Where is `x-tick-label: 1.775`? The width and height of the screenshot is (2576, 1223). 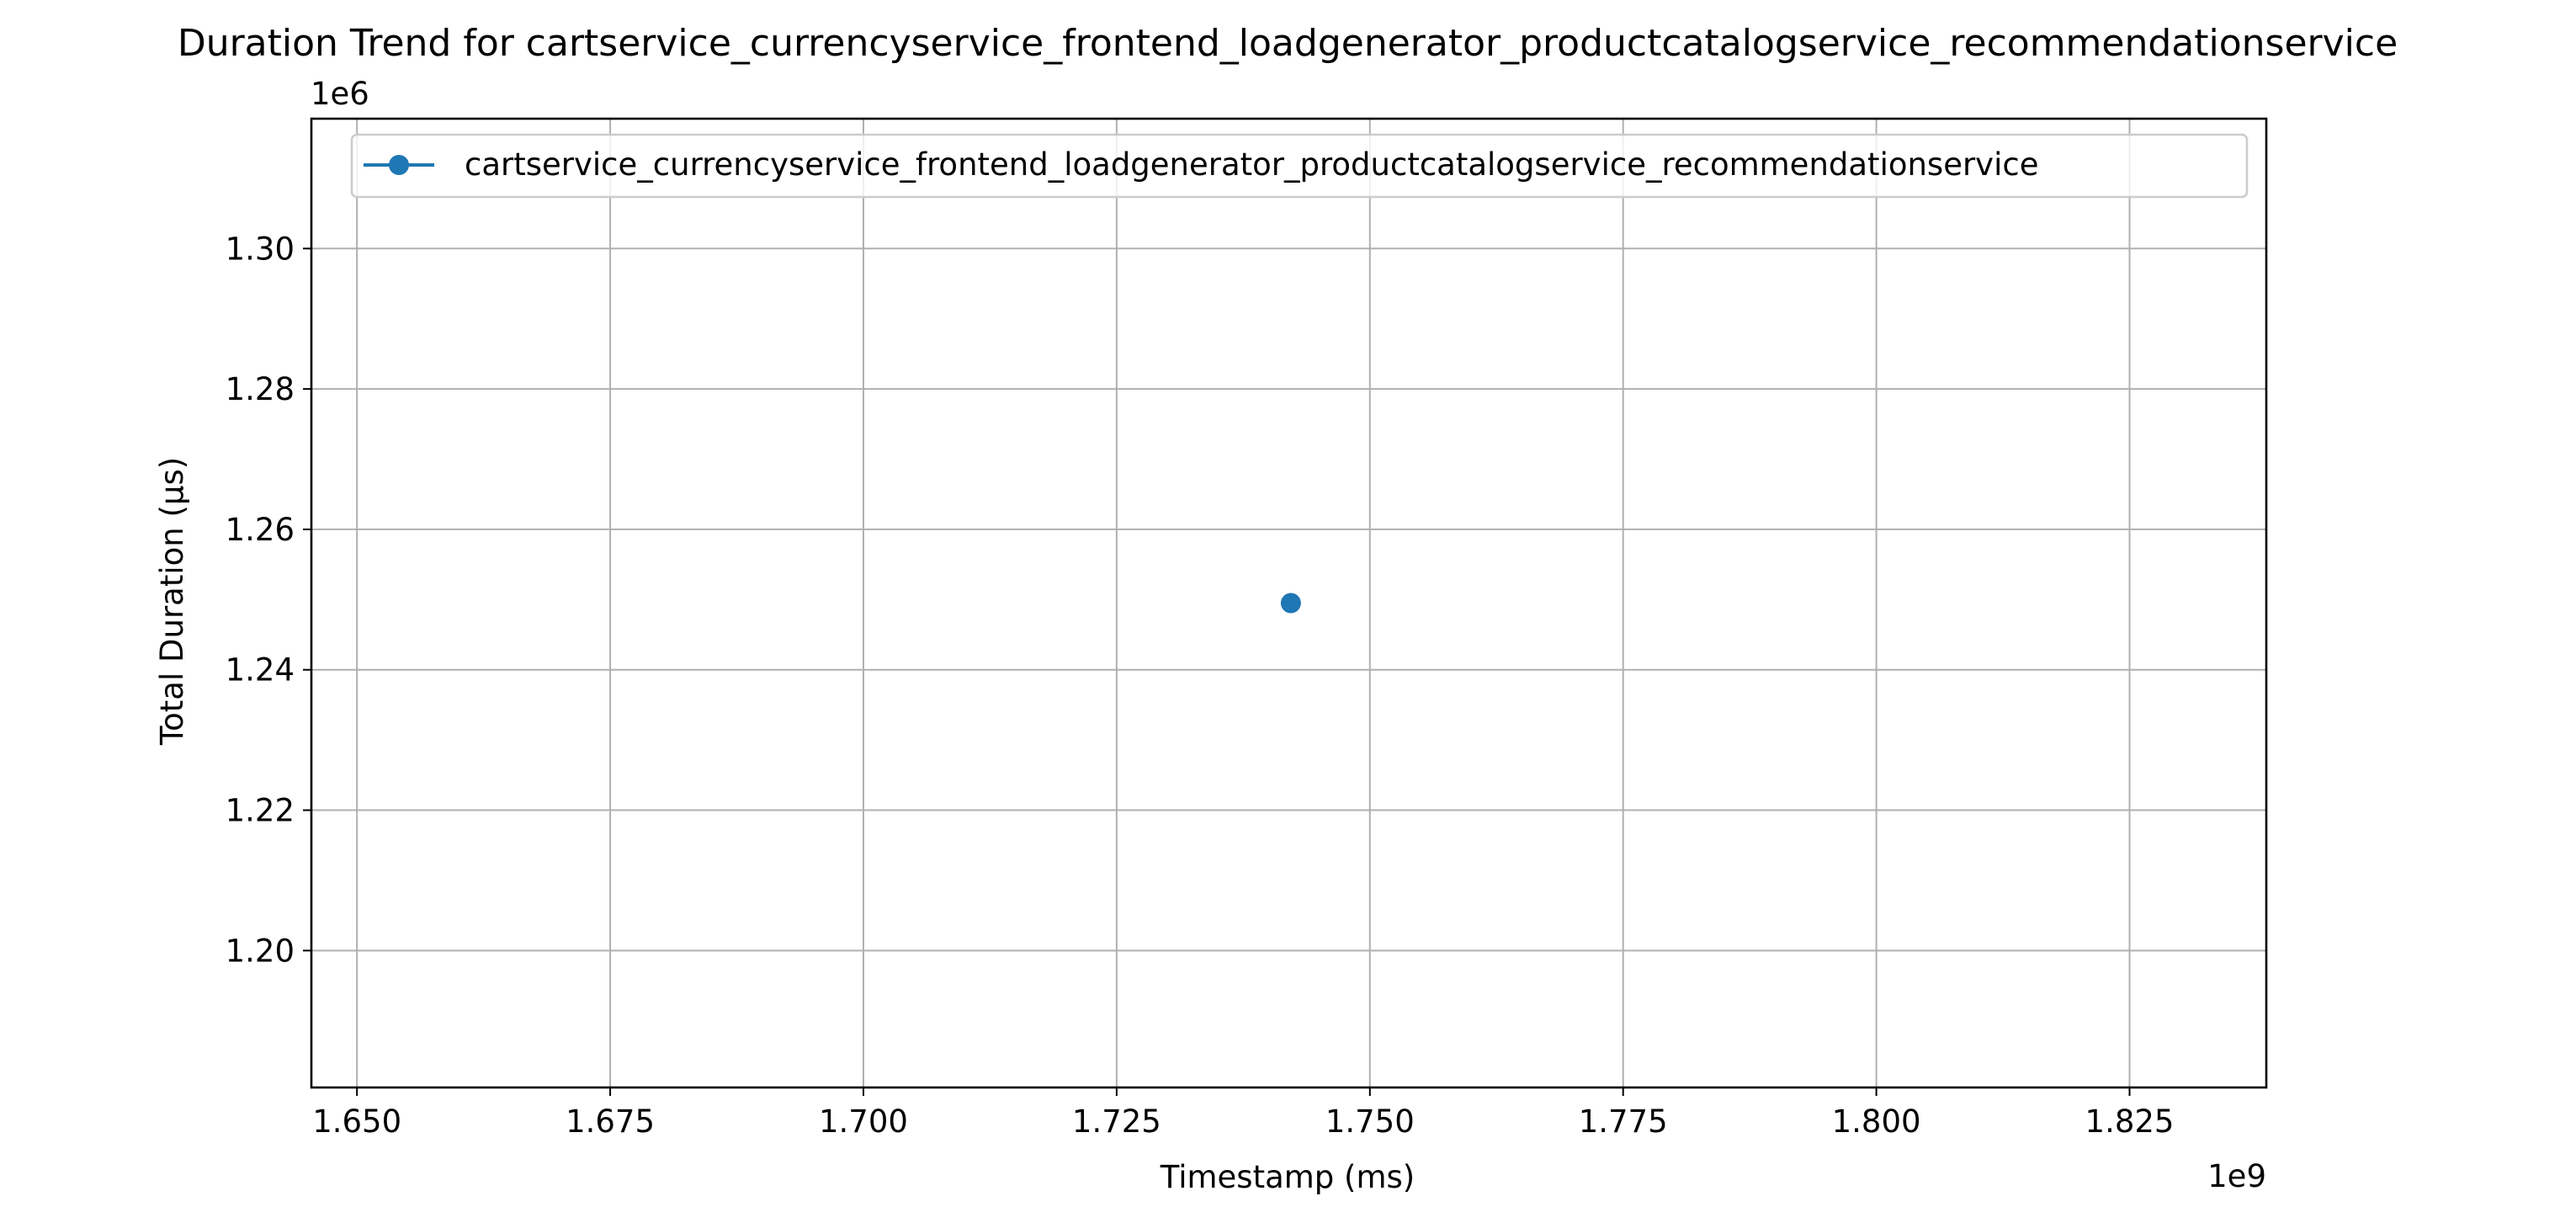
x-tick-label: 1.775 is located at coordinates (1623, 1121).